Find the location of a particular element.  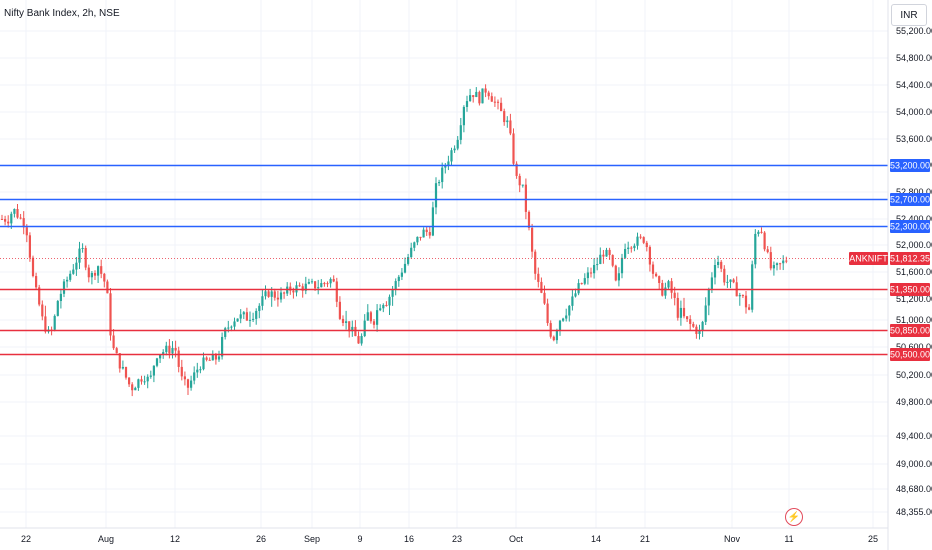

y-tick-label: 54,800.00 is located at coordinates (914, 58).